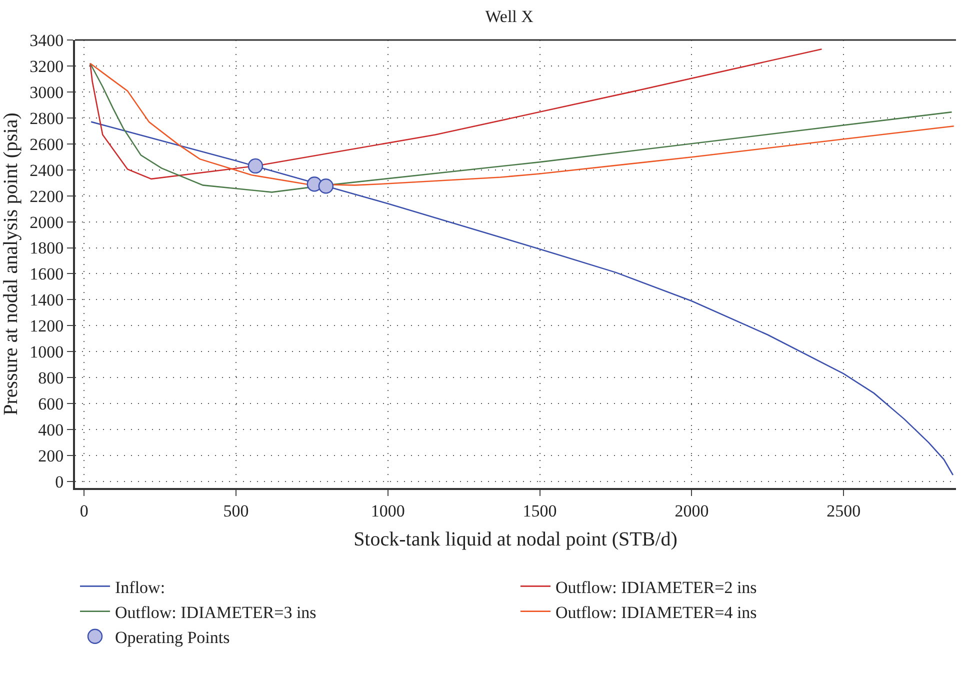 Image resolution: width=961 pixels, height=678 pixels. I want to click on y-tick-label: 1800, so click(47, 248).